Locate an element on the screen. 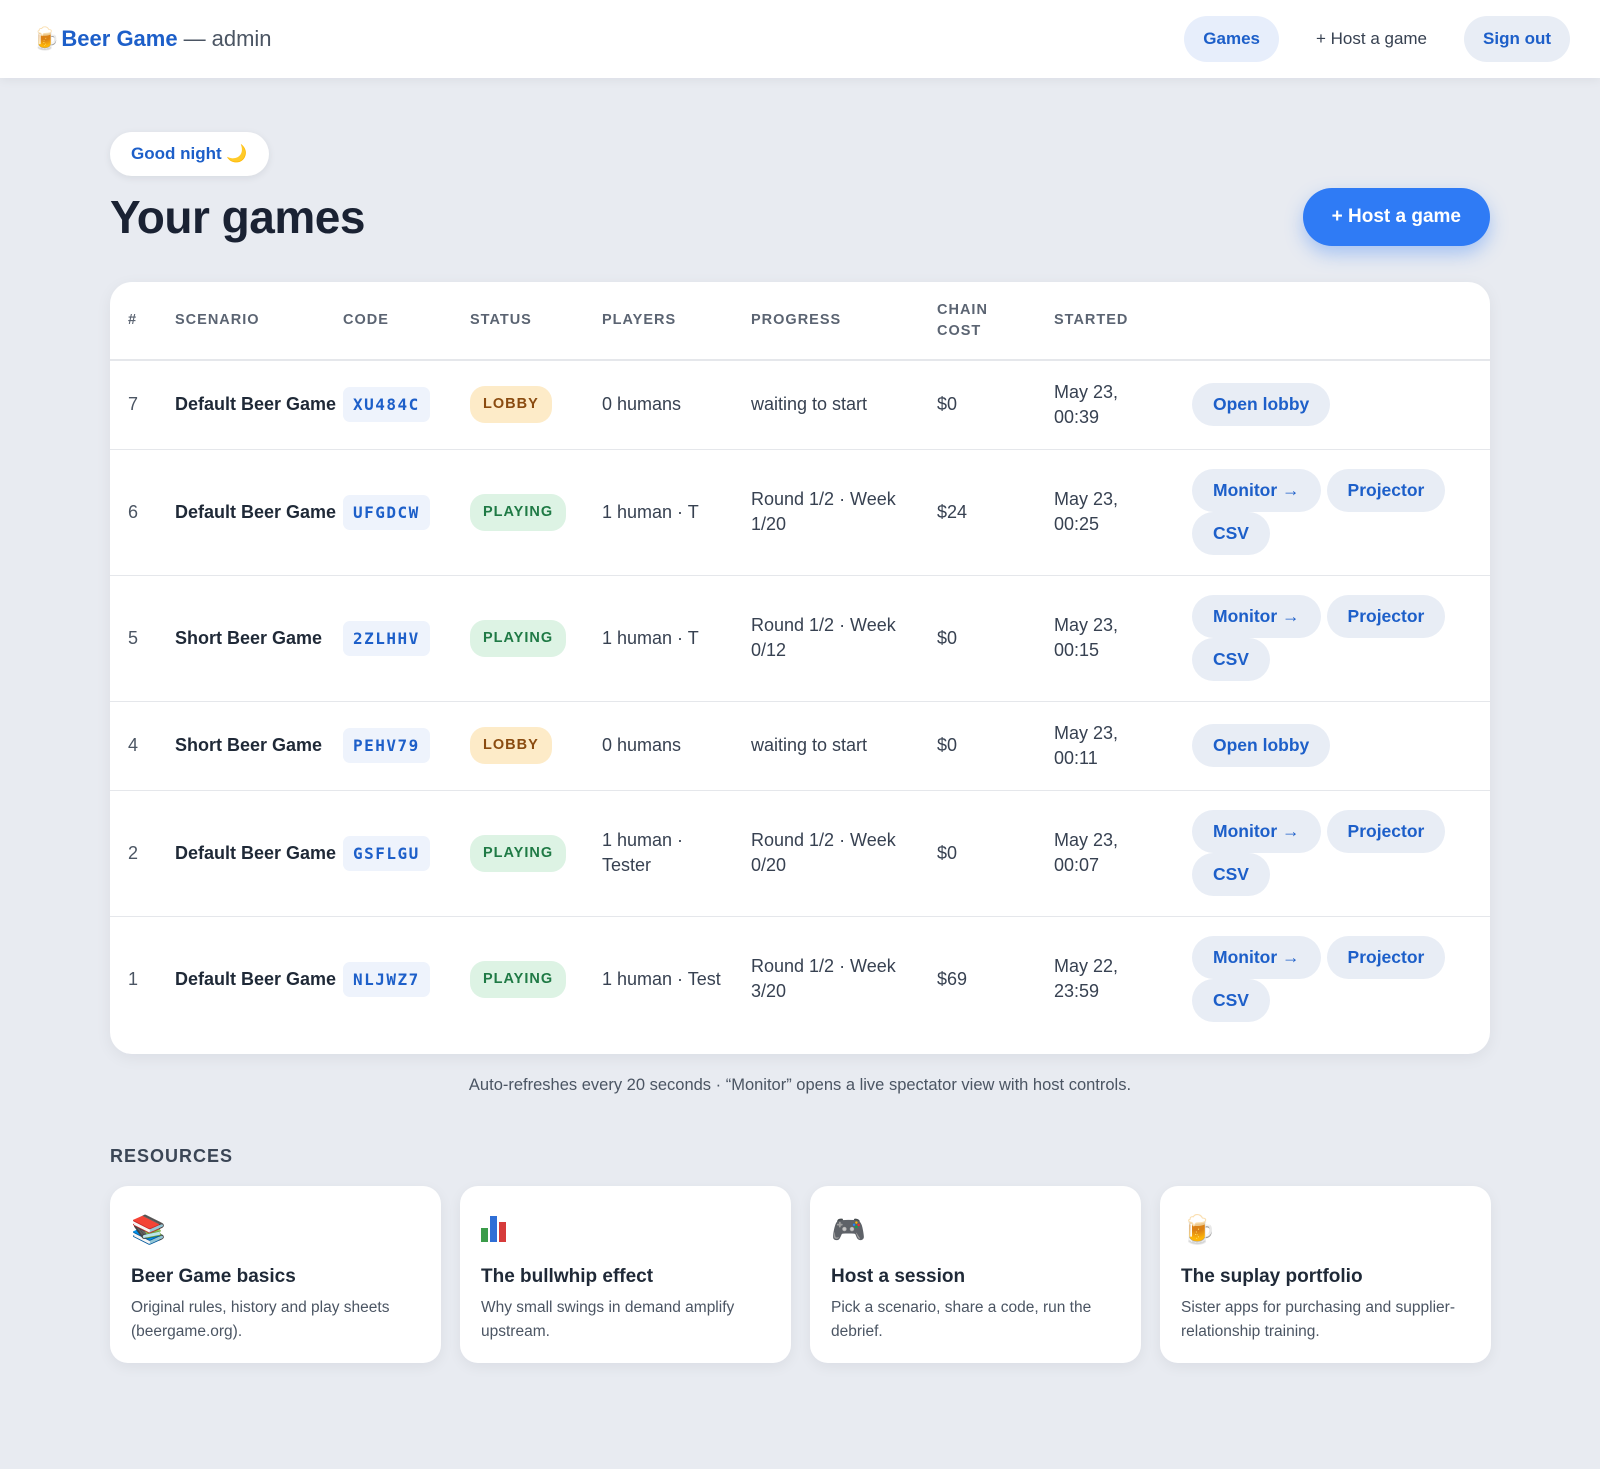 The height and width of the screenshot is (1469, 1600). row-code-cell: UFGDCW is located at coordinates (406, 512).